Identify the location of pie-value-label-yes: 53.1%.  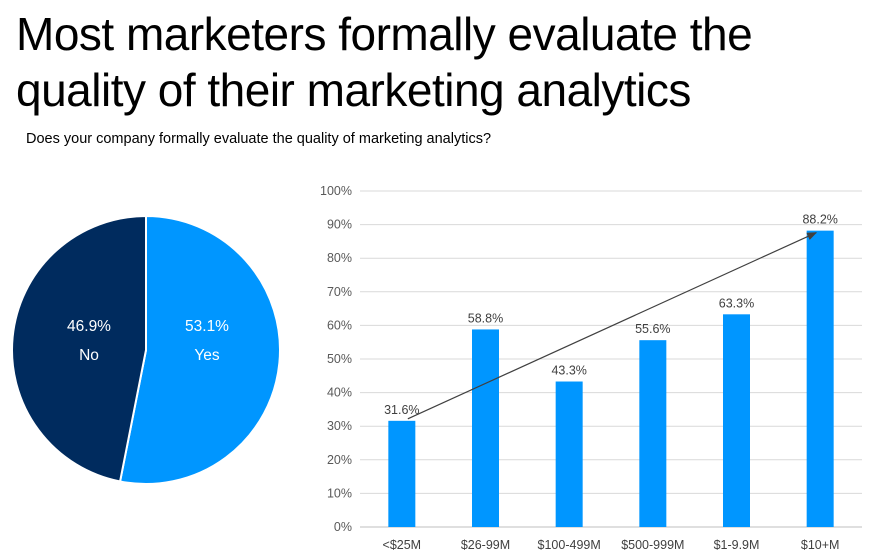
(207, 326).